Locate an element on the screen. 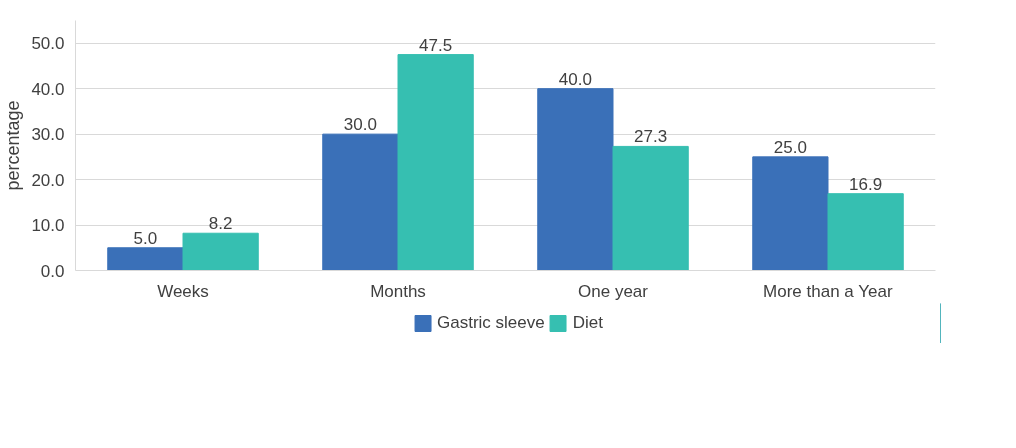 Image resolution: width=1016 pixels, height=448 pixels. y-tick-label: 50.0 is located at coordinates (48, 44).